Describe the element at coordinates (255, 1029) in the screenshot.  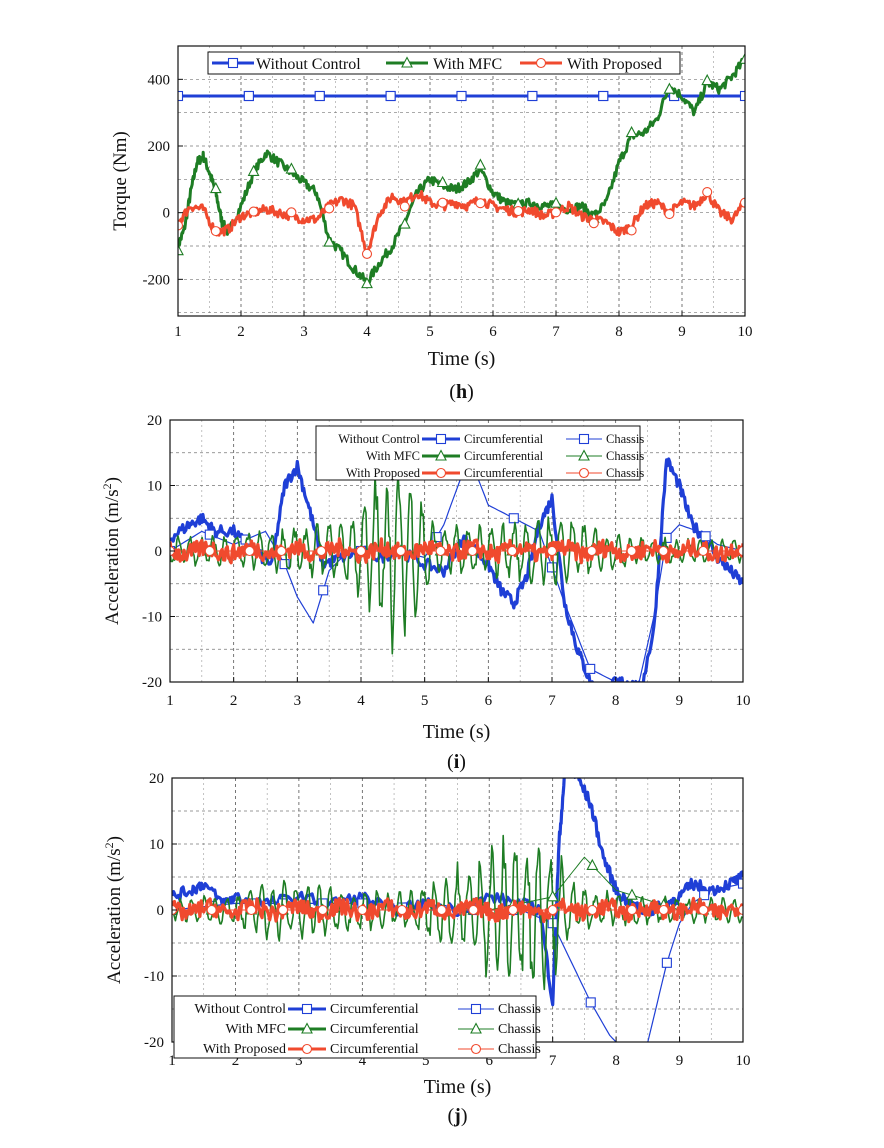
I see `legend-group-label: With MFC` at that location.